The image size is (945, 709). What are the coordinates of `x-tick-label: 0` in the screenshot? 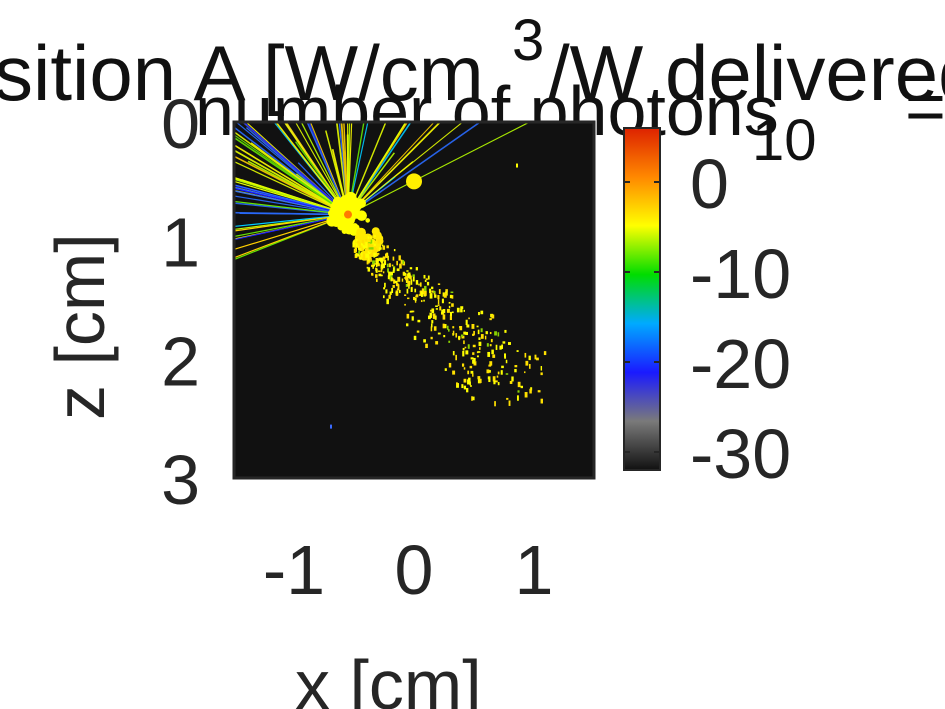 It's located at (414, 570).